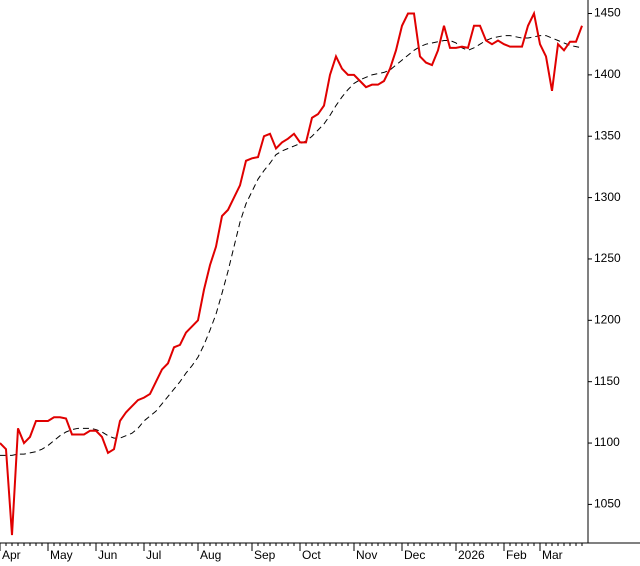 This screenshot has height=566, width=640. Describe the element at coordinates (11, 555) in the screenshot. I see `x-tick-label: Apr` at that location.